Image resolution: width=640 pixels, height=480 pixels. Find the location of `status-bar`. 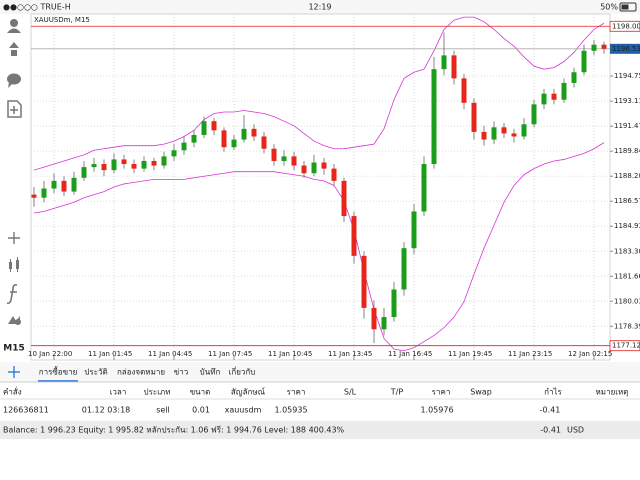

status-bar is located at coordinates (320, 7).